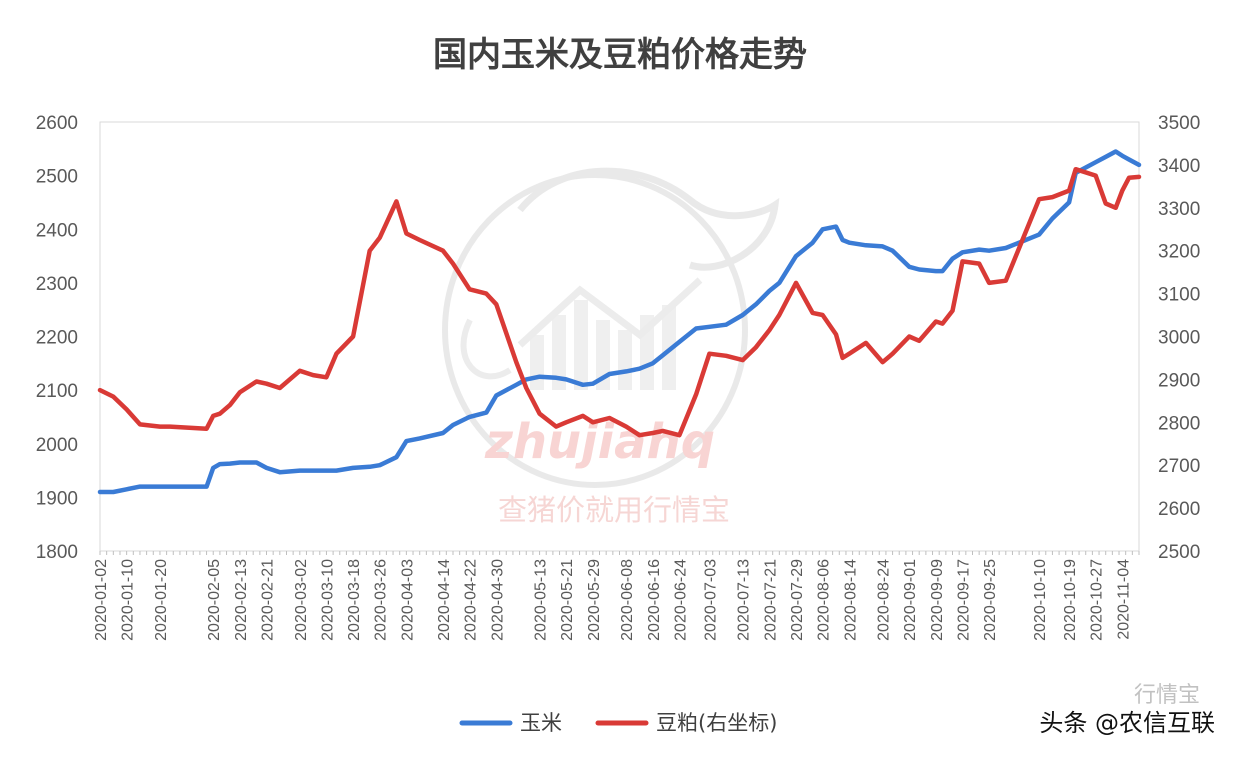 The width and height of the screenshot is (1238, 762). What do you see at coordinates (57, 445) in the screenshot?
I see `left-tick-label: 2000` at bounding box center [57, 445].